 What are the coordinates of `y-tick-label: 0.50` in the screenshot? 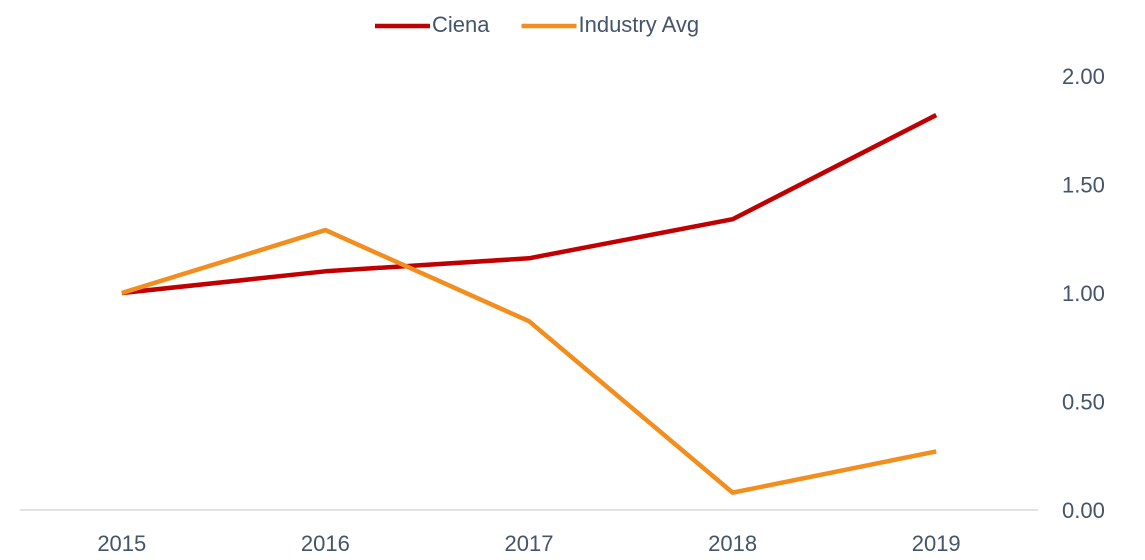 It's located at (1083, 401).